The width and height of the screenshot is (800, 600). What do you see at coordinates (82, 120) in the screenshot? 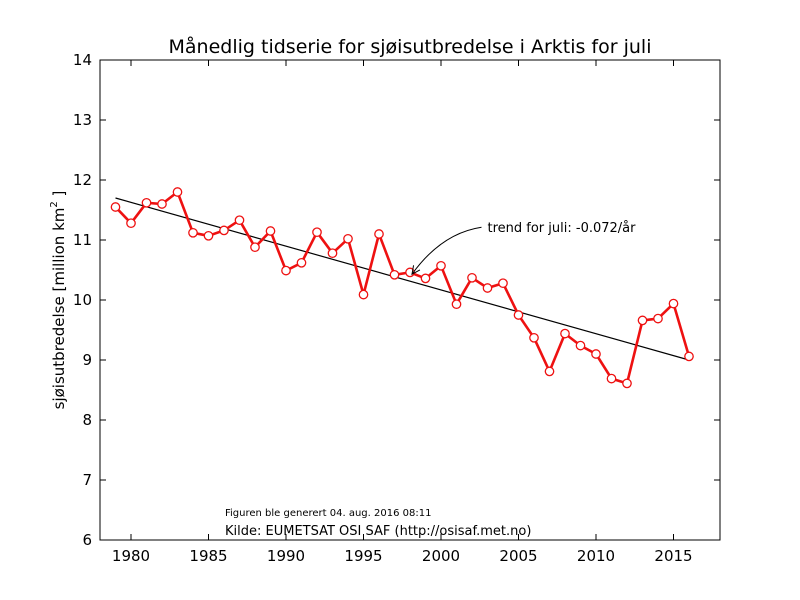
I see `y-tick-label: 13` at bounding box center [82, 120].